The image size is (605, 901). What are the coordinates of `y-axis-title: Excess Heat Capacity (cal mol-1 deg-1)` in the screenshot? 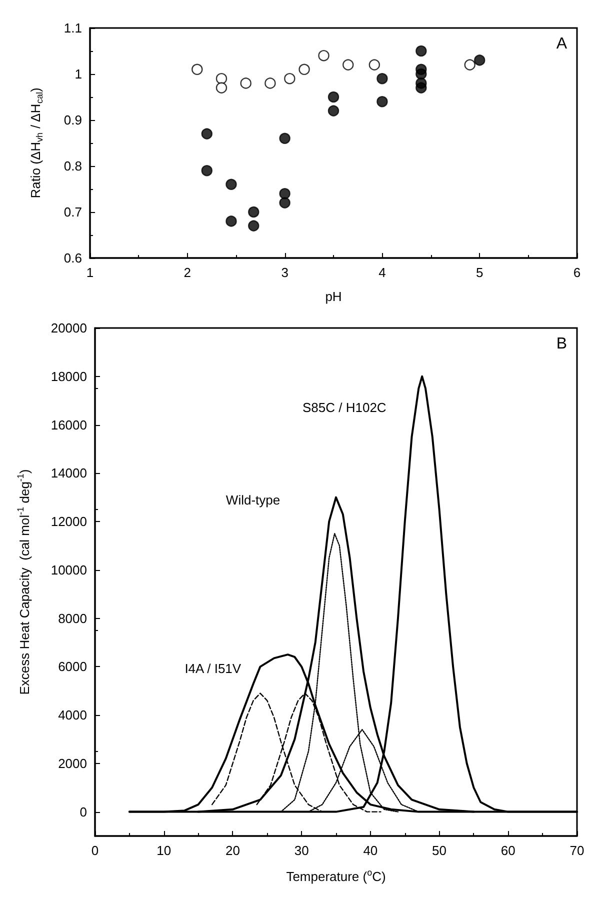 It's located at (24, 582).